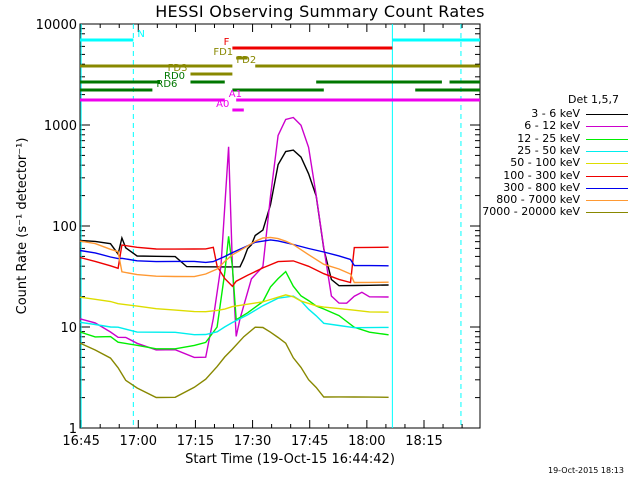 Image resolution: width=640 pixels, height=480 pixels. What do you see at coordinates (586, 470) in the screenshot?
I see `timestamp: 19-Oct-2015 18:13` at bounding box center [586, 470].